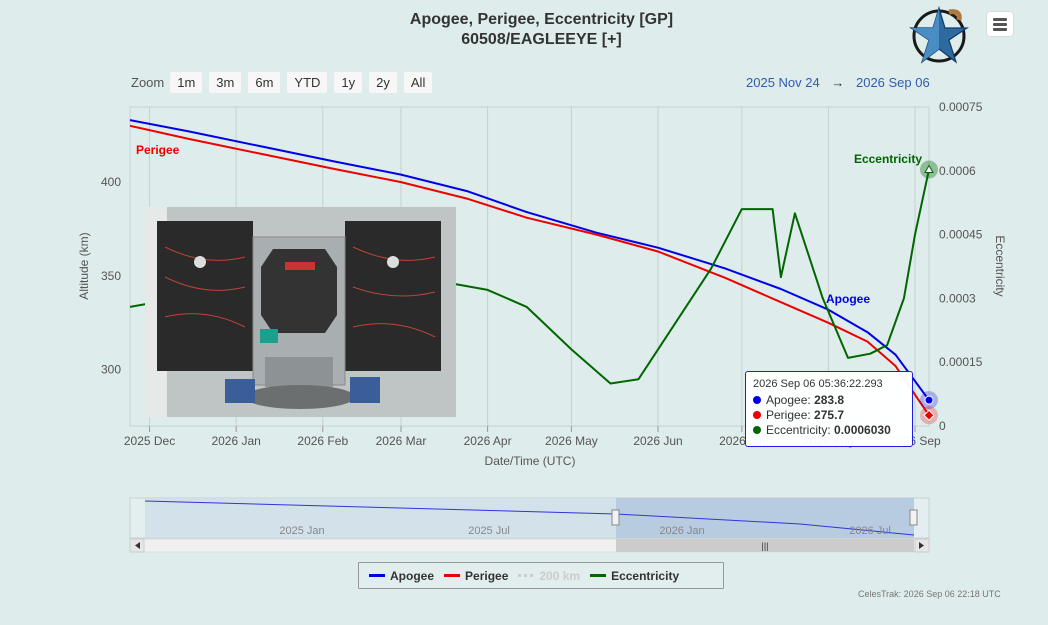 The image size is (1048, 625). What do you see at coordinates (765, 518) in the screenshot?
I see `navigator-selection` at bounding box center [765, 518].